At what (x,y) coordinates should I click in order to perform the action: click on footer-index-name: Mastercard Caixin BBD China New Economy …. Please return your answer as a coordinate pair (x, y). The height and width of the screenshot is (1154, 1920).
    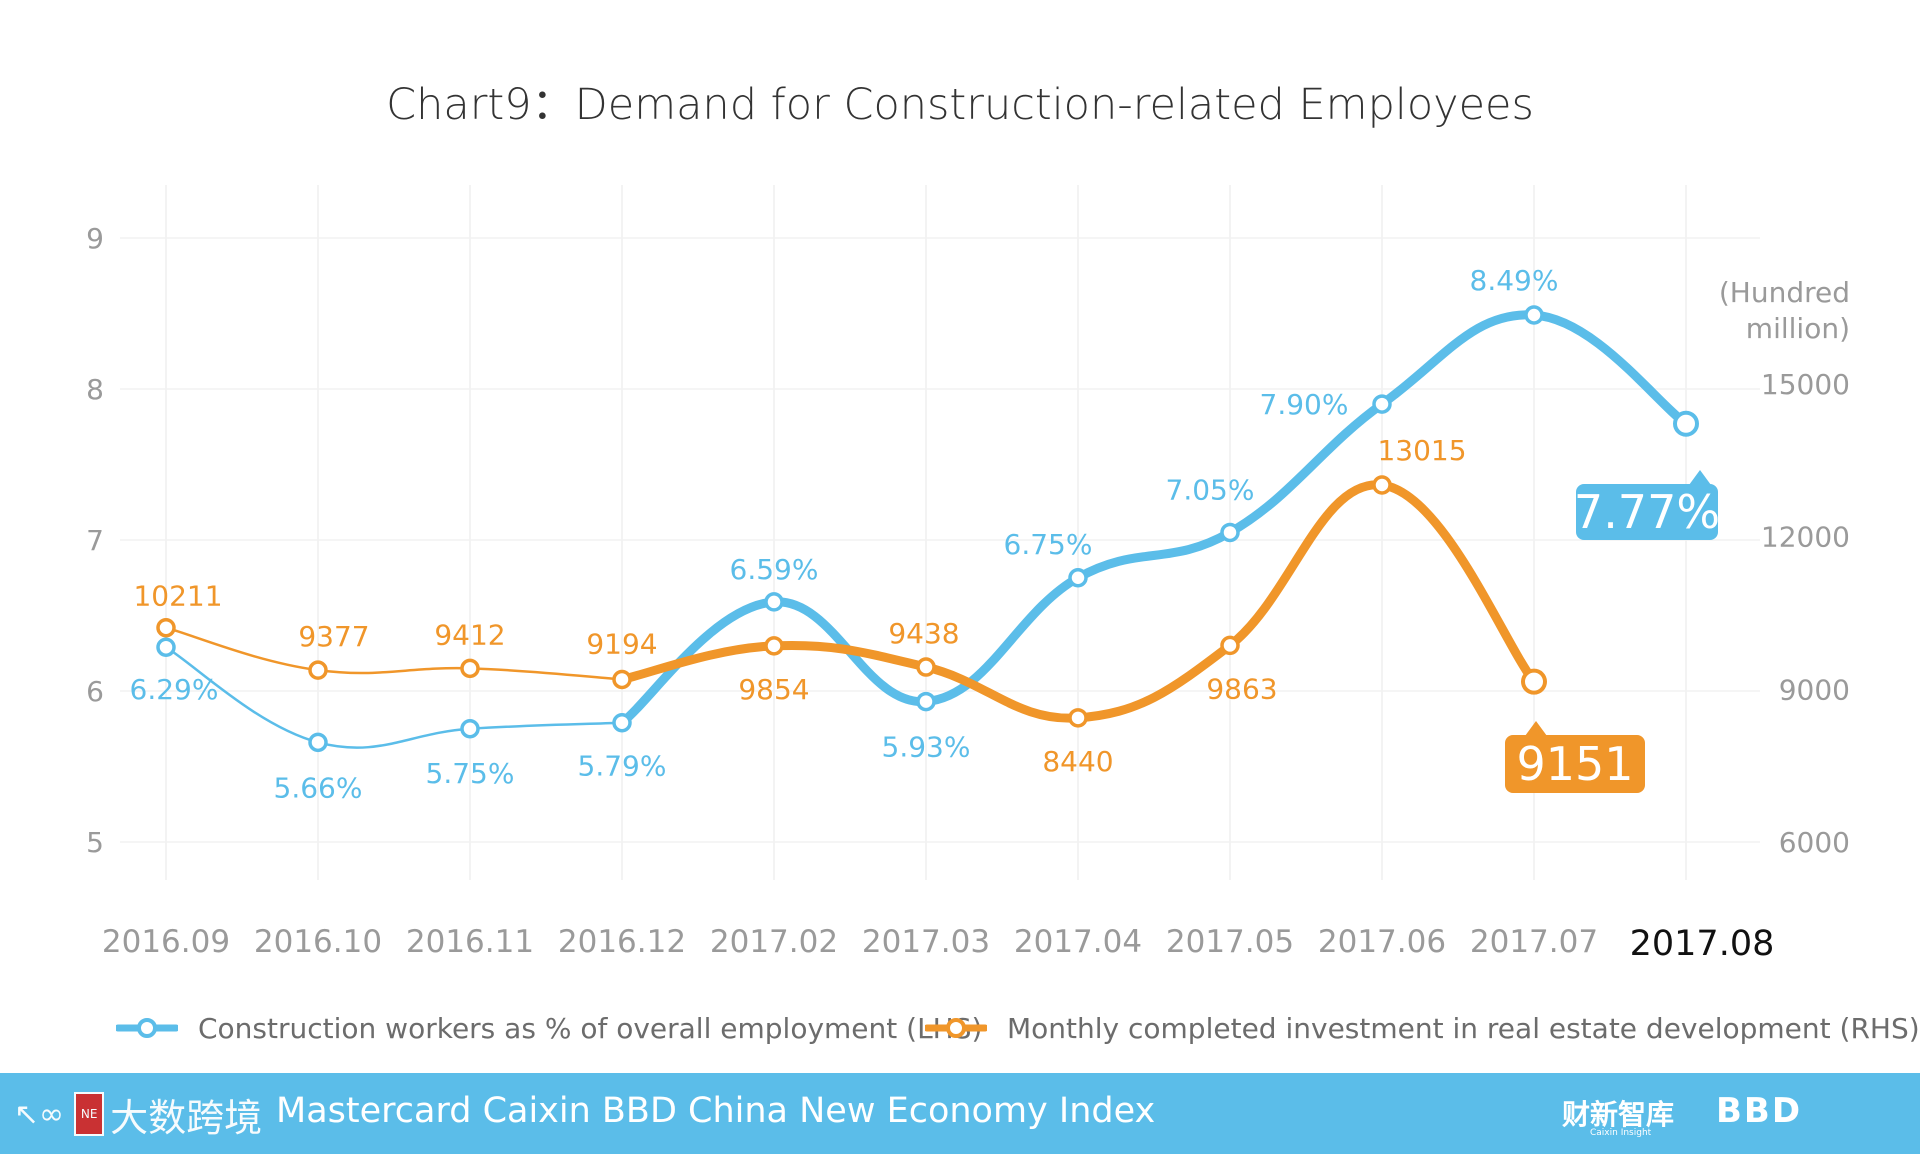
    Looking at the image, I should click on (716, 1111).